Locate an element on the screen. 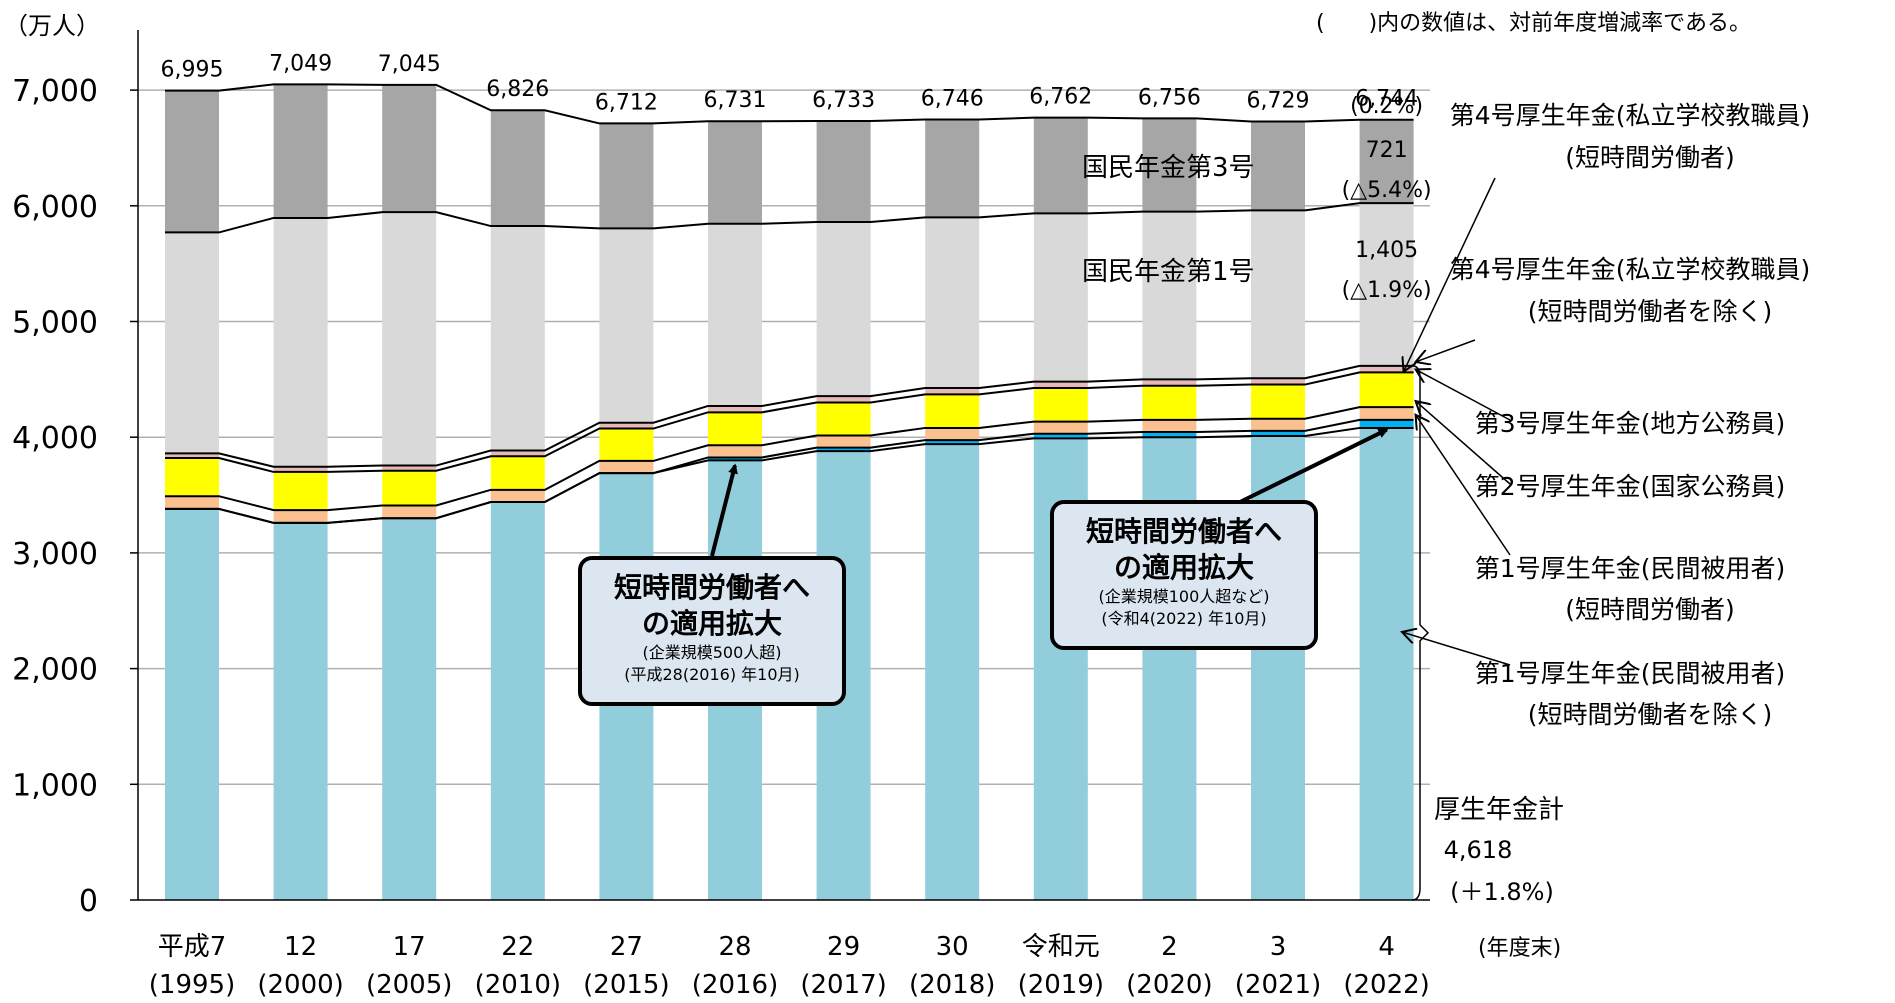 The height and width of the screenshot is (1003, 1895). y-tick-label: 7,000 is located at coordinates (55, 91).